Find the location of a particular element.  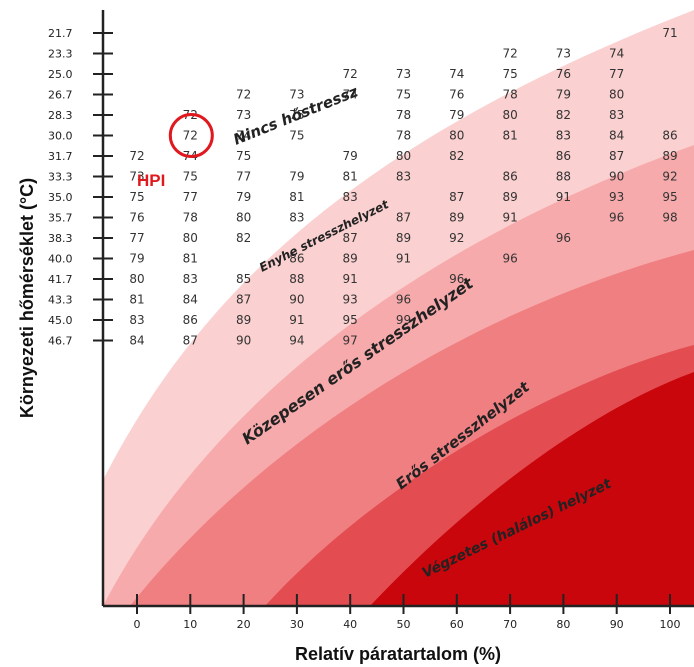

x-tick-label: 10 is located at coordinates (190, 624).